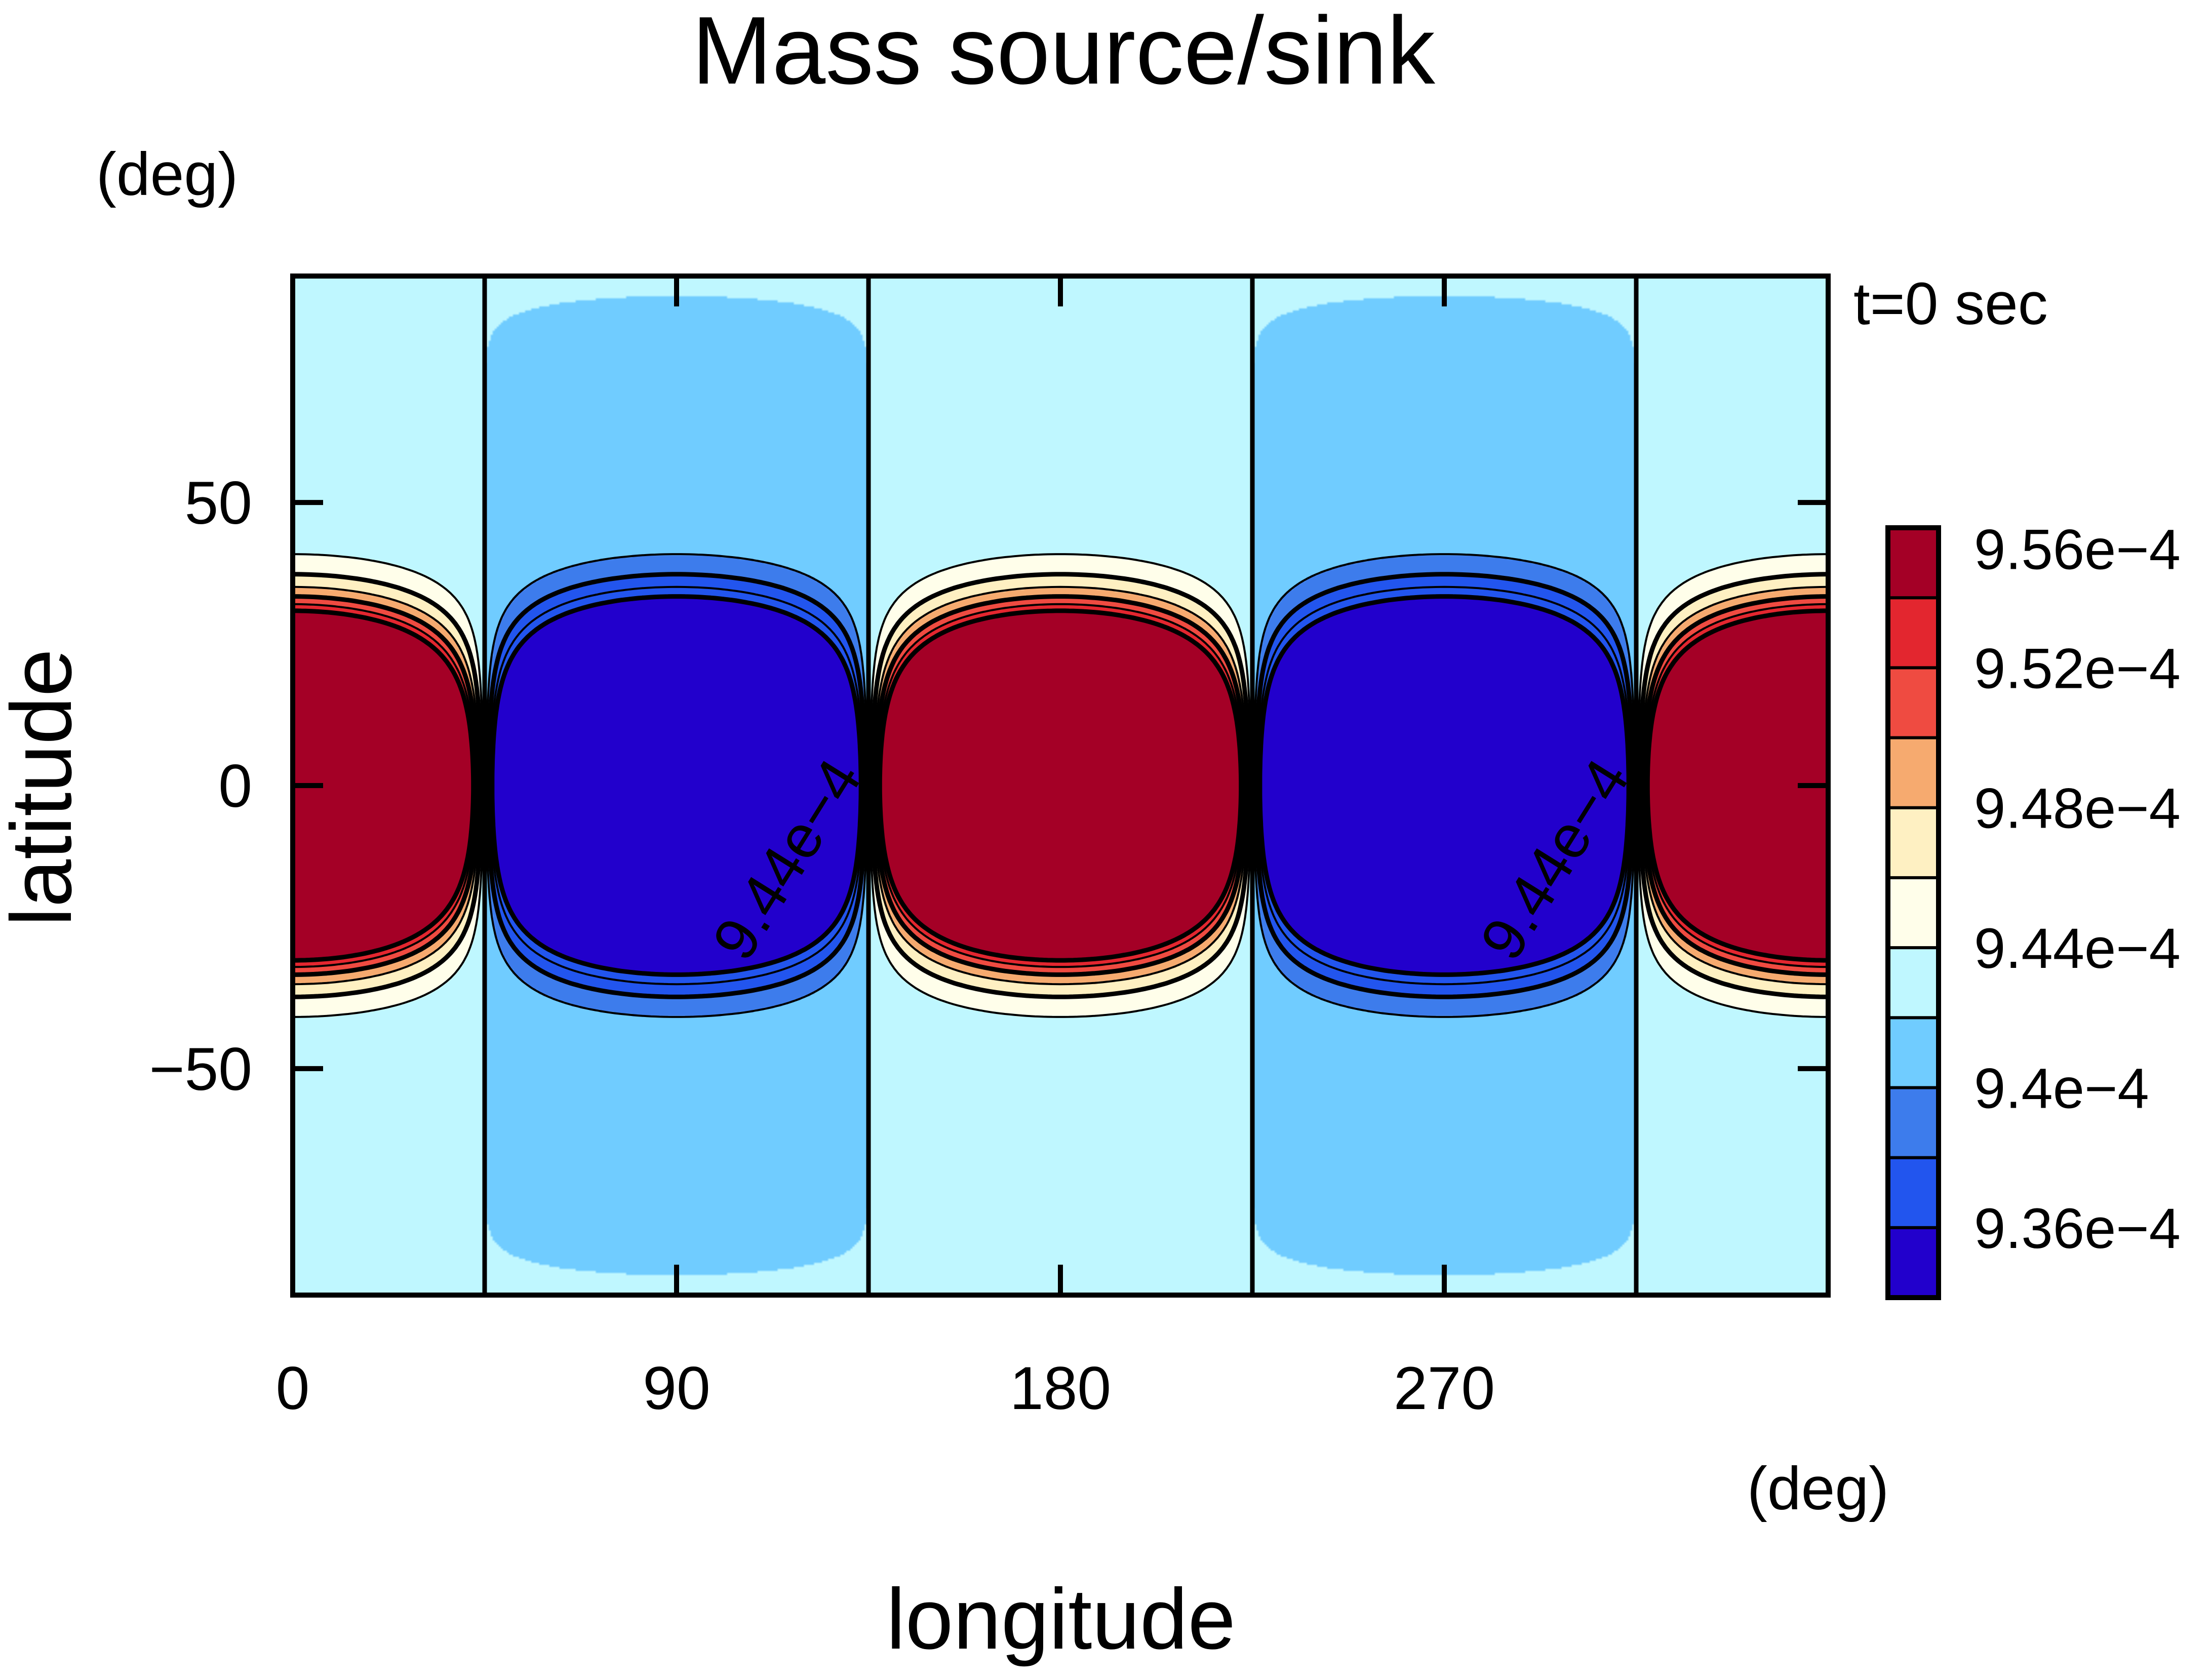 Image resolution: width=2211 pixels, height=1680 pixels. I want to click on colorbar-label: 9.52e−4, so click(2077, 668).